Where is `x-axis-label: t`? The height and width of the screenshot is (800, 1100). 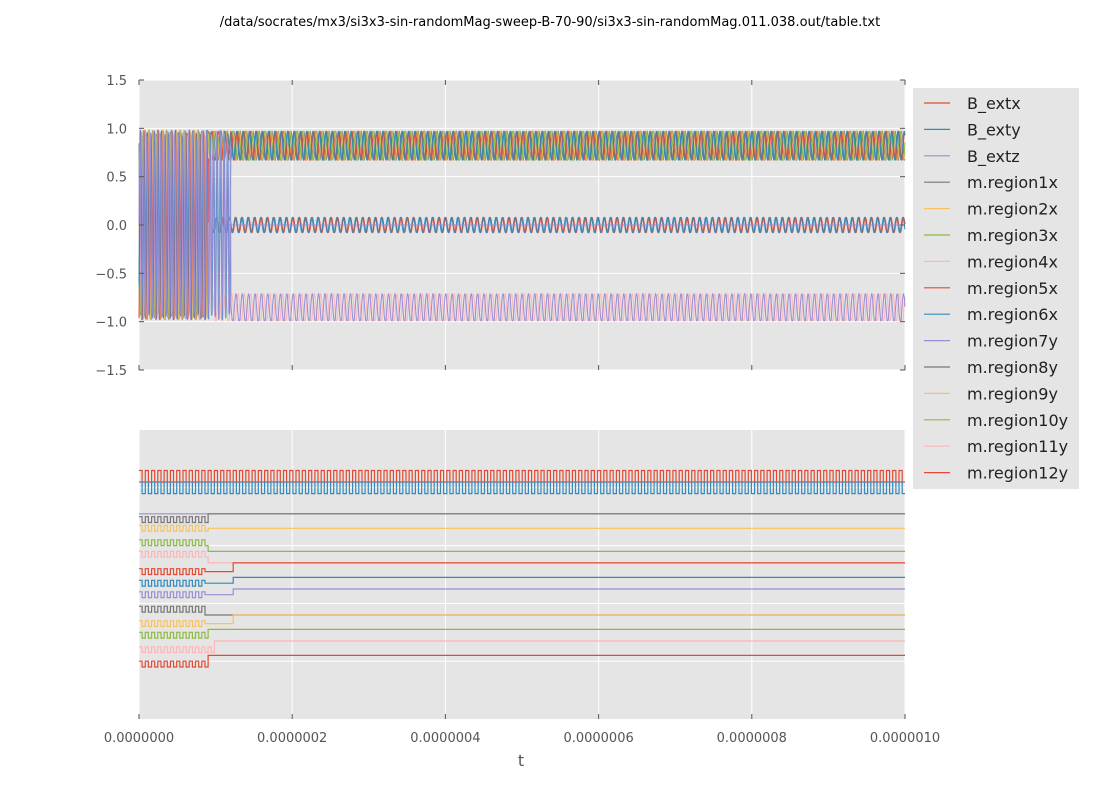 x-axis-label: t is located at coordinates (521, 760).